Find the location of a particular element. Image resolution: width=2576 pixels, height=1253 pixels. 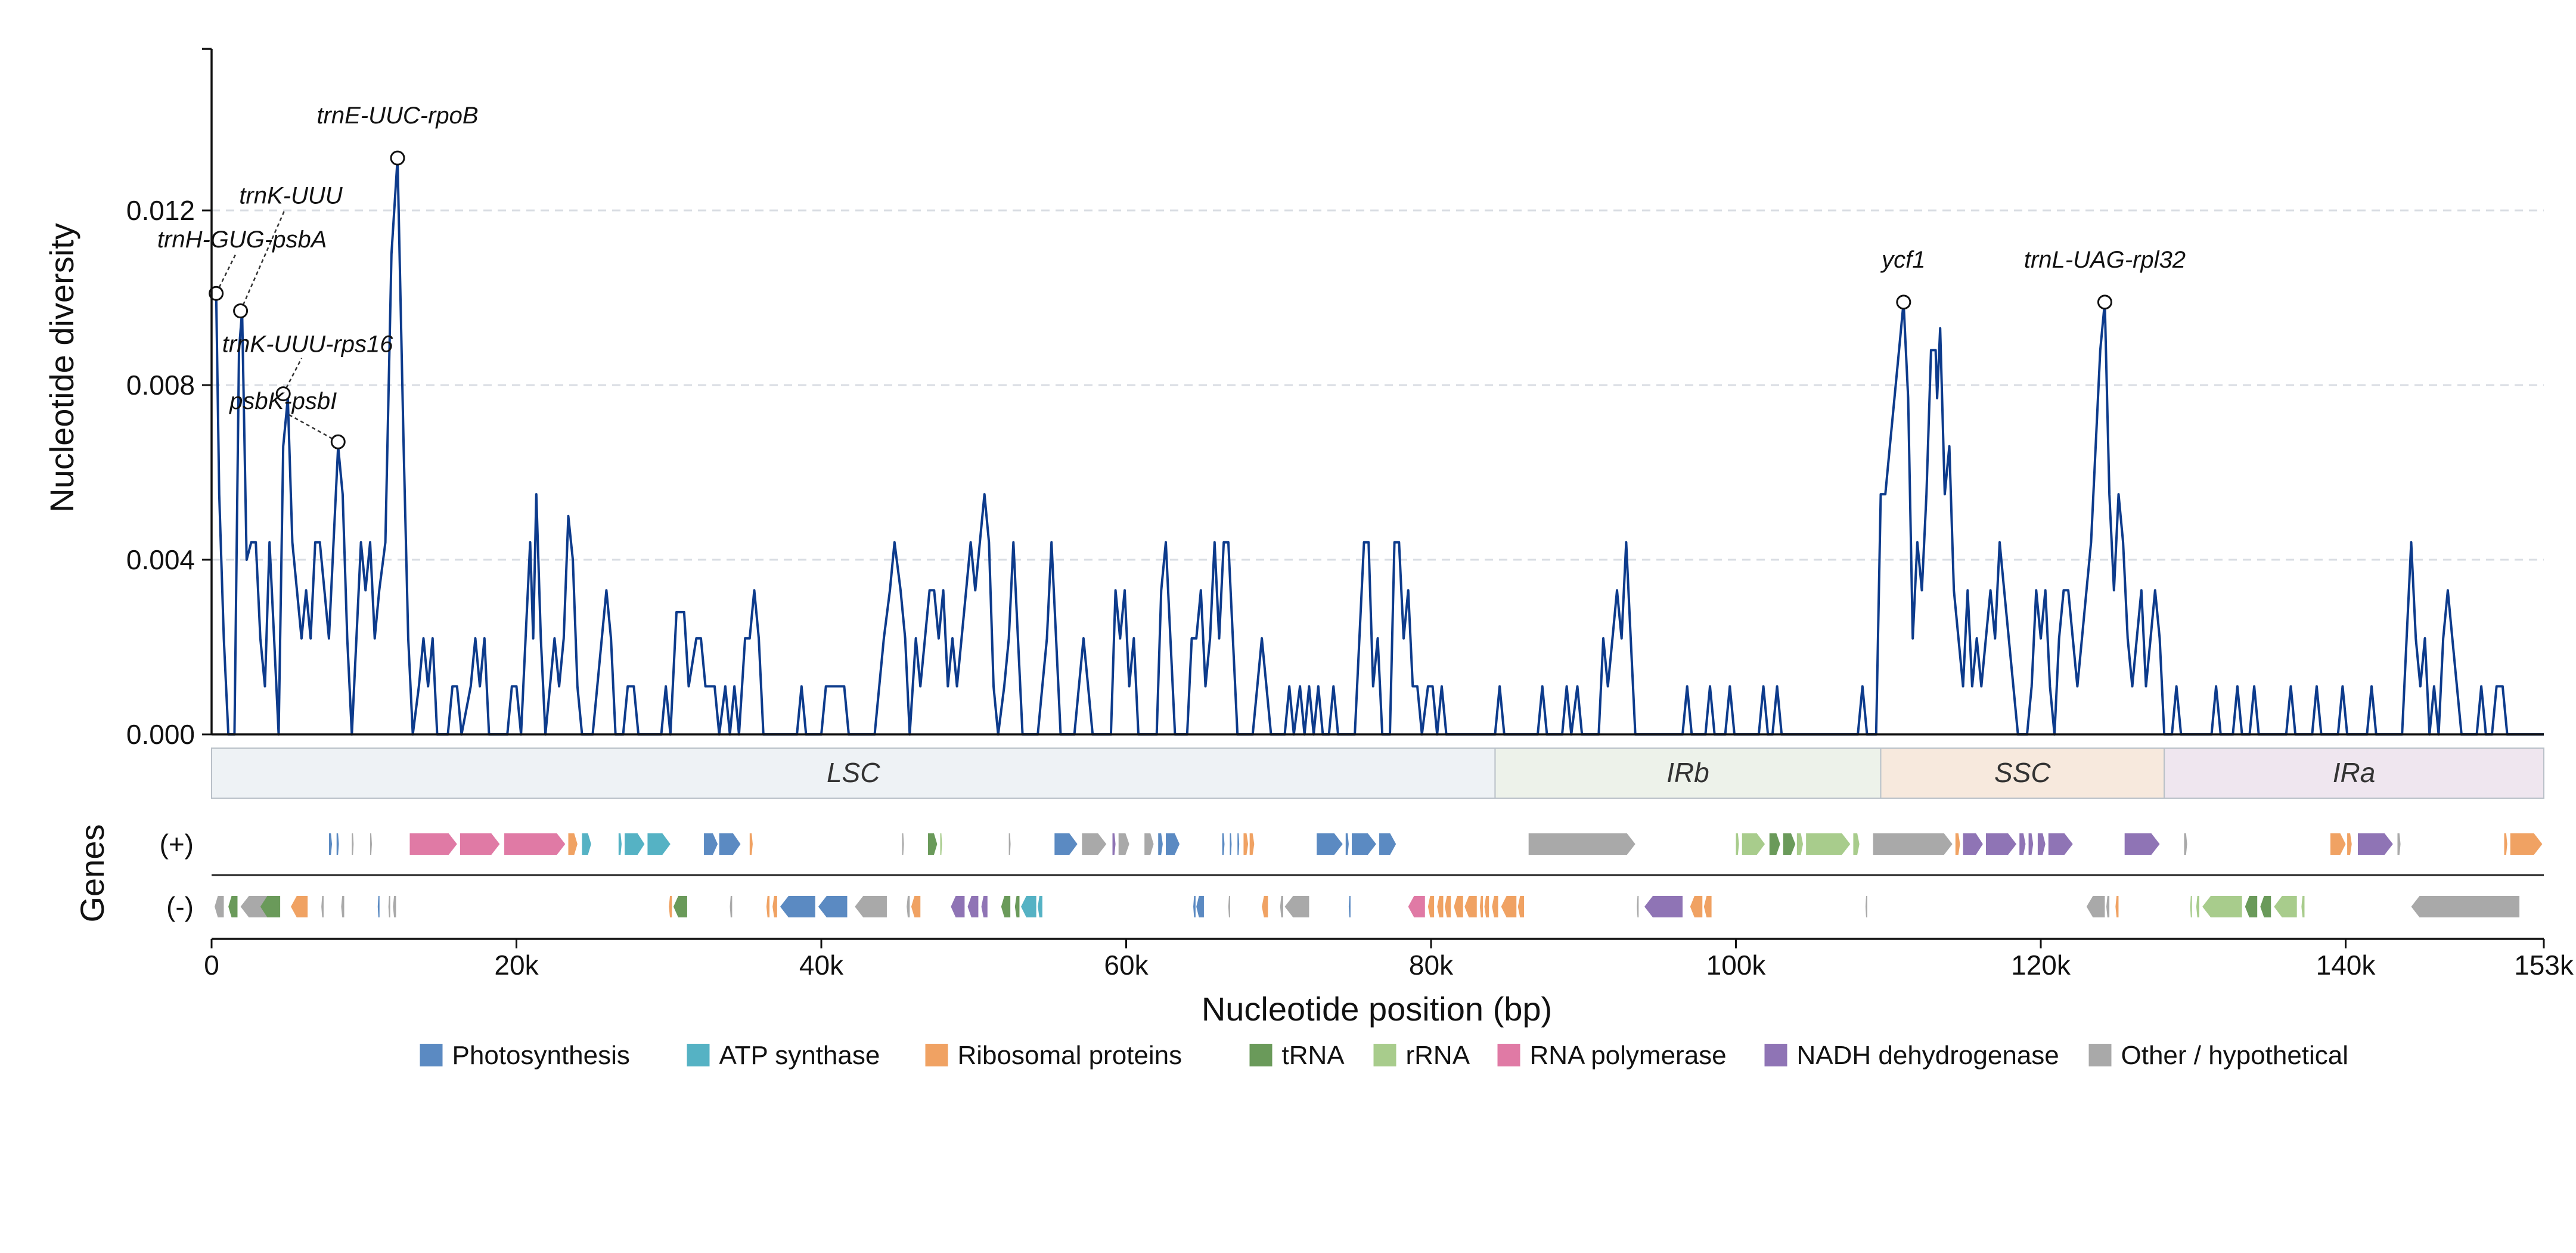

y-tick-label: 0.000 is located at coordinates (161, 734).